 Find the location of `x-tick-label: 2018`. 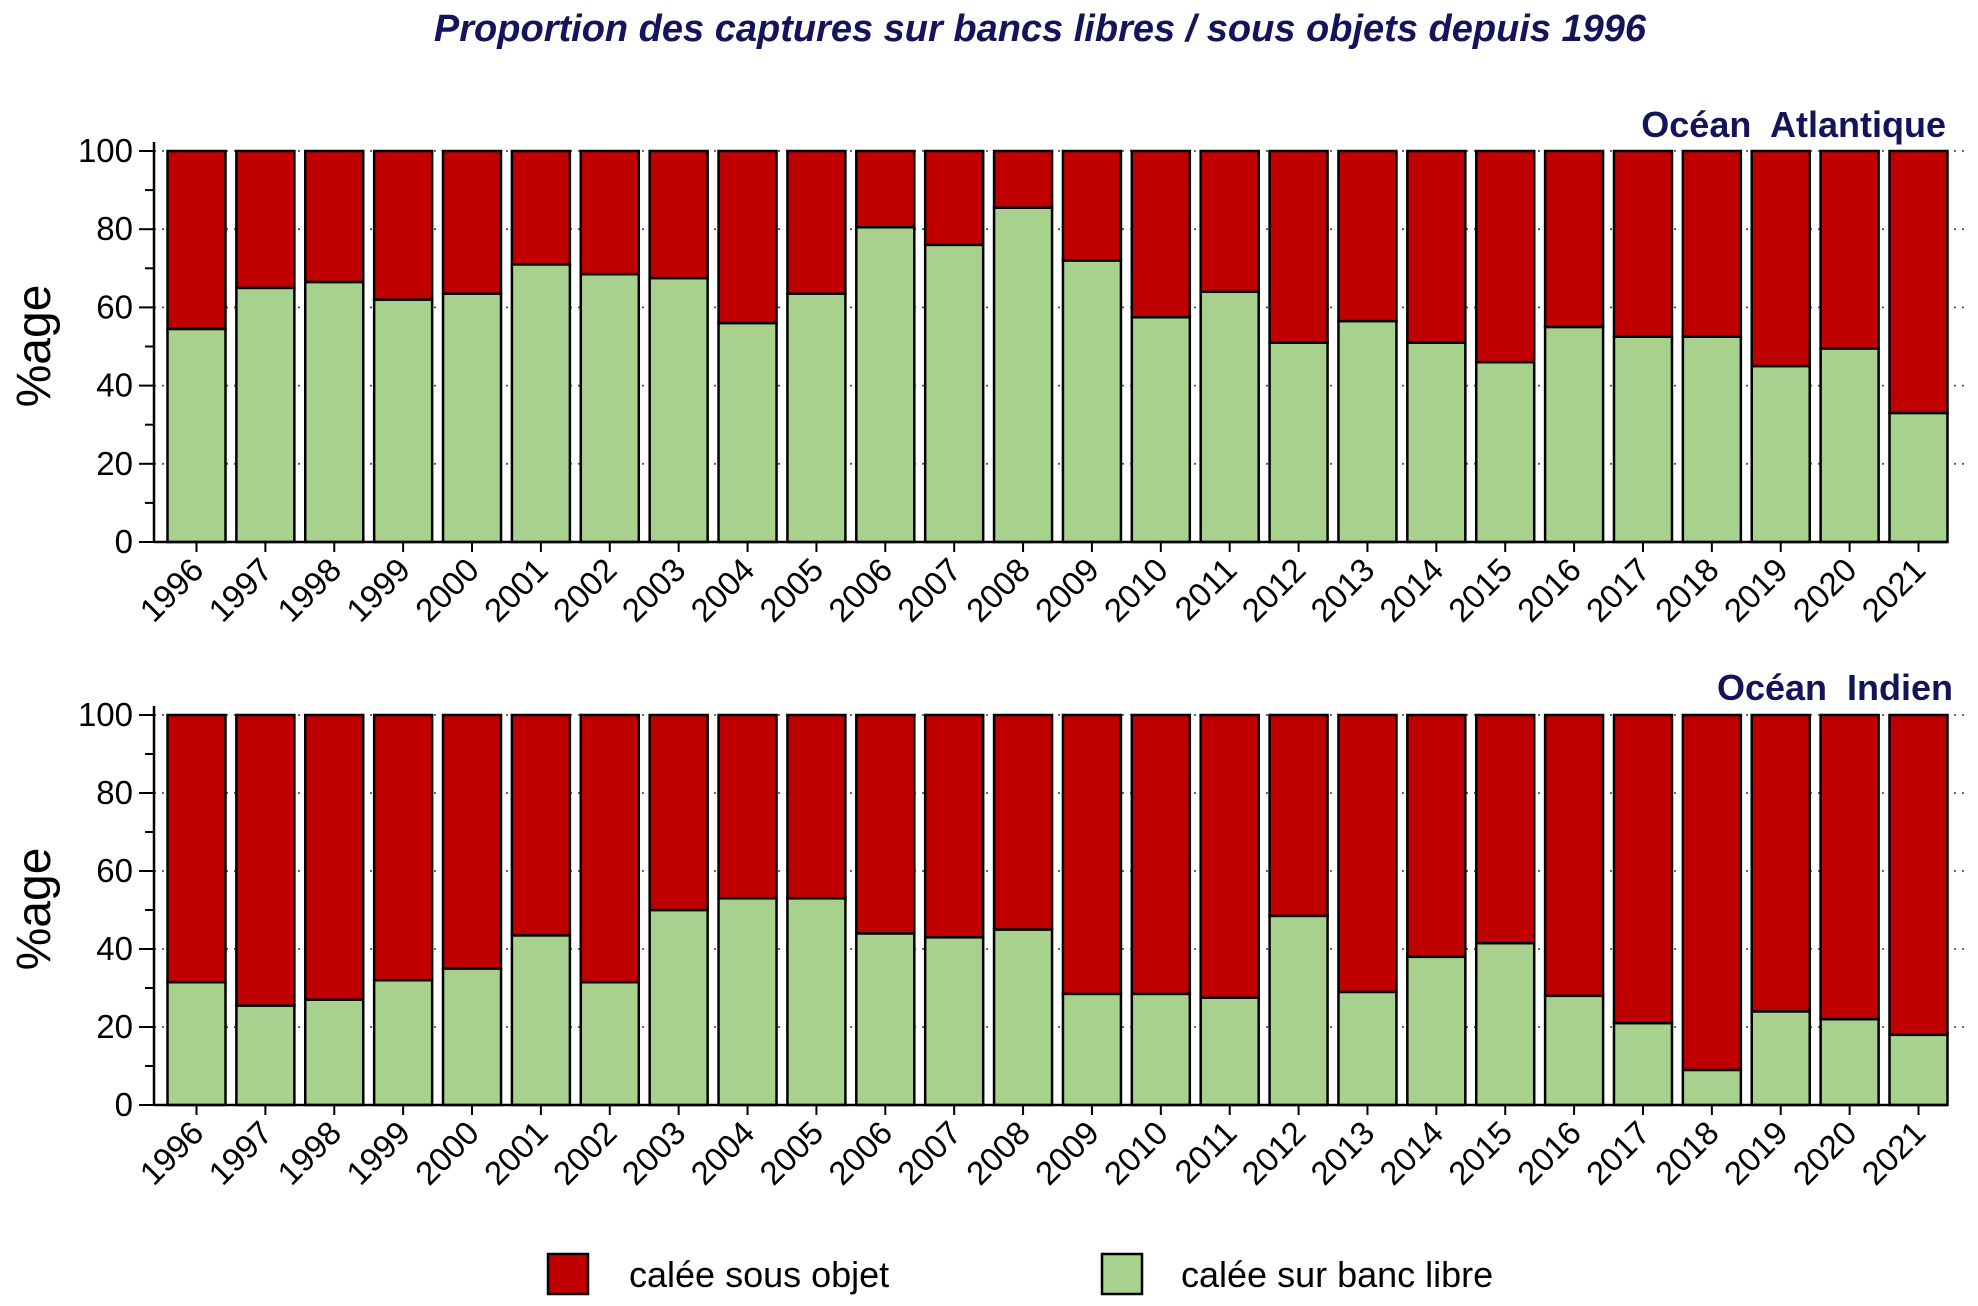

x-tick-label: 2018 is located at coordinates (1687, 590).